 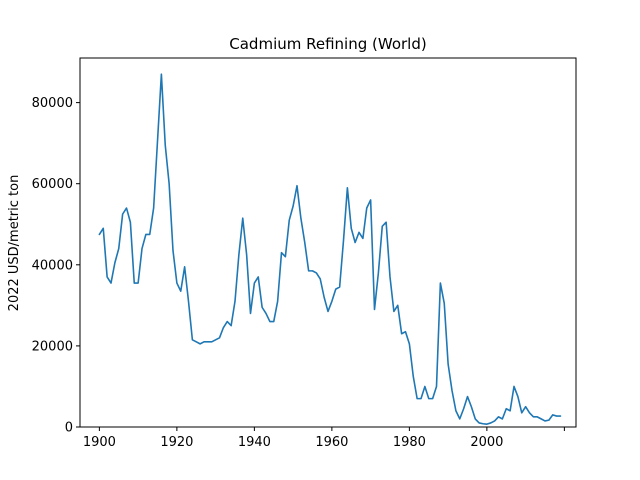 What do you see at coordinates (409, 442) in the screenshot?
I see `x-tick-label: 1980` at bounding box center [409, 442].